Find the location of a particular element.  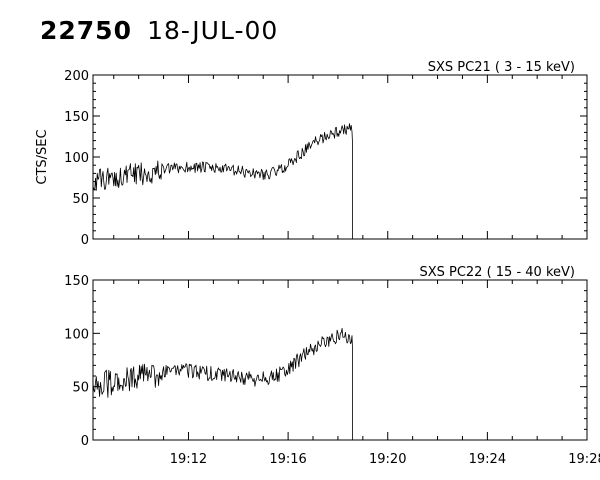

y-tick-label: 200 is located at coordinates (76, 76).